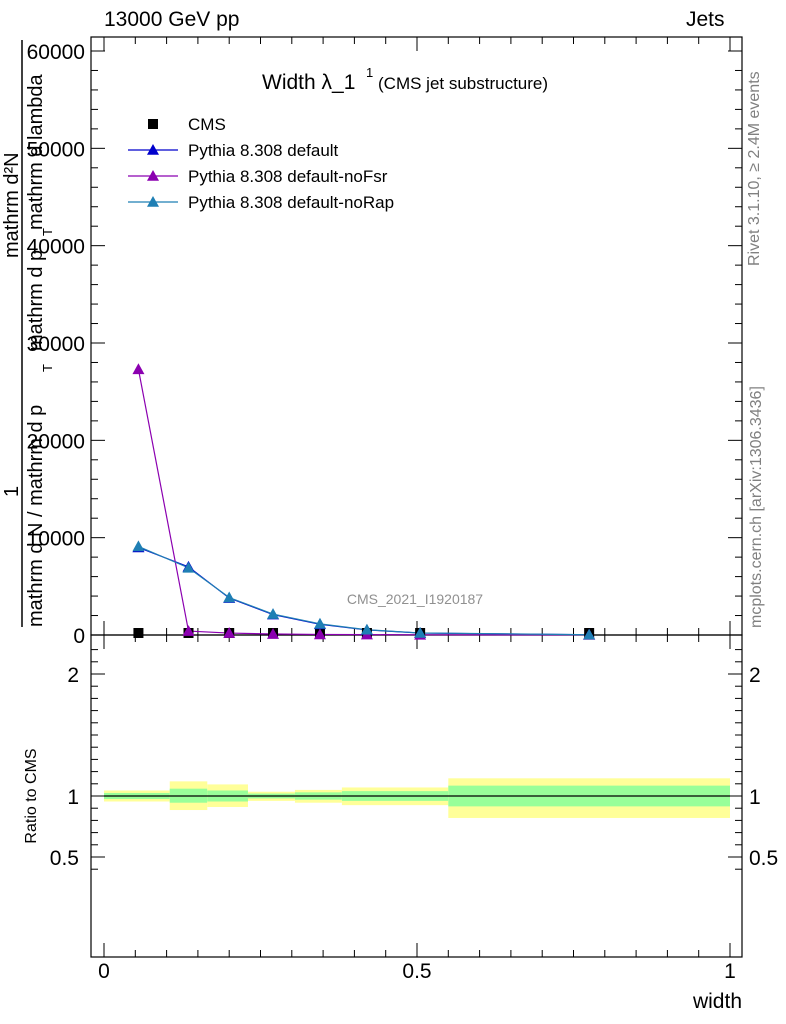 The image size is (786, 1024). What do you see at coordinates (47, 368) in the screenshot?
I see `ylabel-sub-T: T` at bounding box center [47, 368].